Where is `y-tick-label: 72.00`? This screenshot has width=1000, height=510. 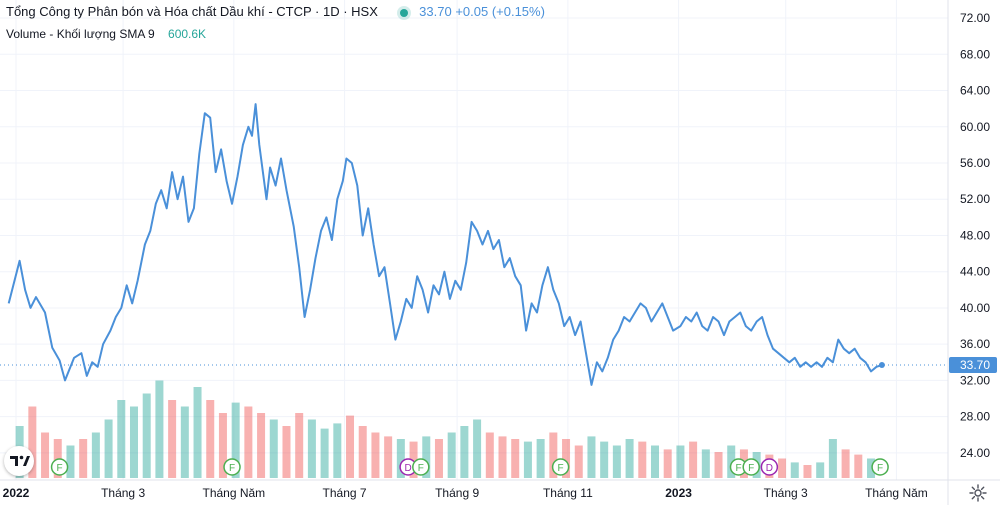
y-tick-label: 72.00 is located at coordinates (975, 18).